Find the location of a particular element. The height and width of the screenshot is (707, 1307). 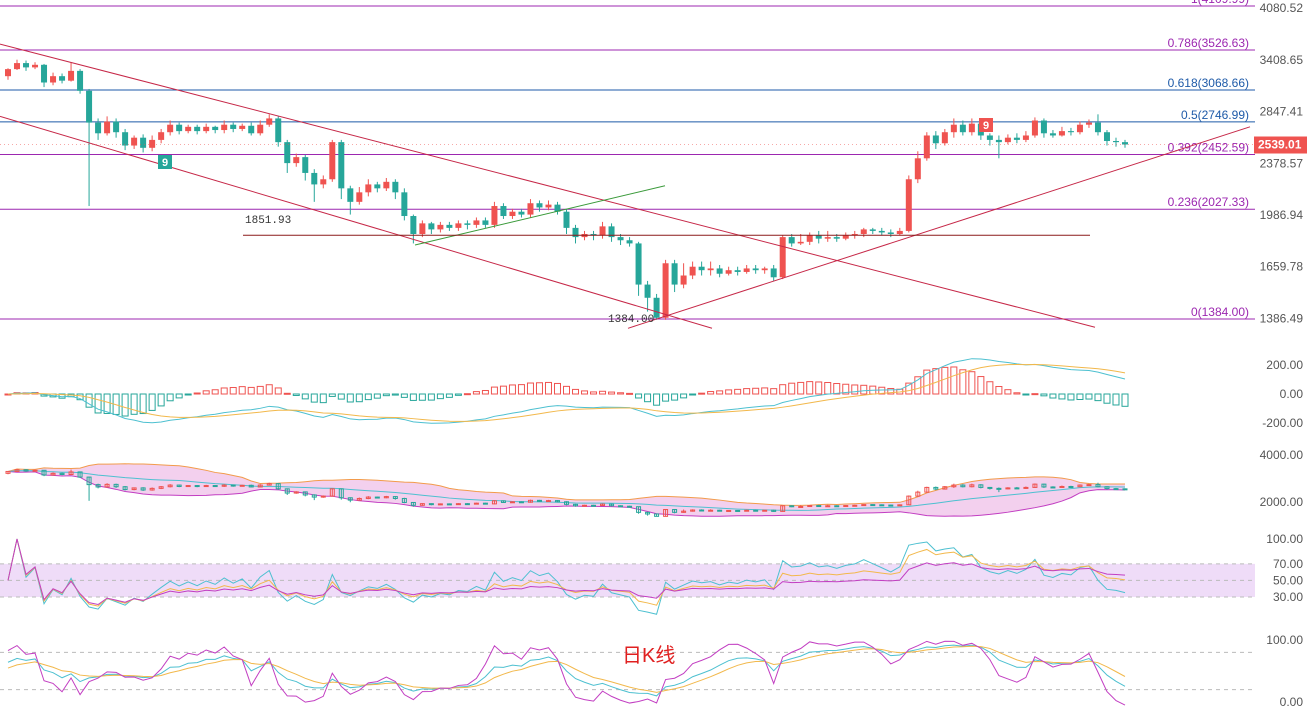

up-trend-line is located at coordinates (939, 227).